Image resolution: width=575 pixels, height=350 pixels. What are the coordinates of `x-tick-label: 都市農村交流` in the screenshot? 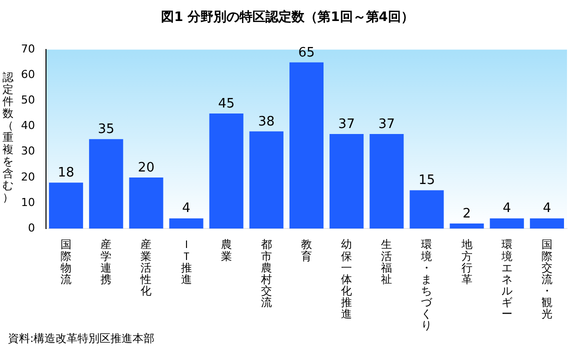 It's located at (266, 273).